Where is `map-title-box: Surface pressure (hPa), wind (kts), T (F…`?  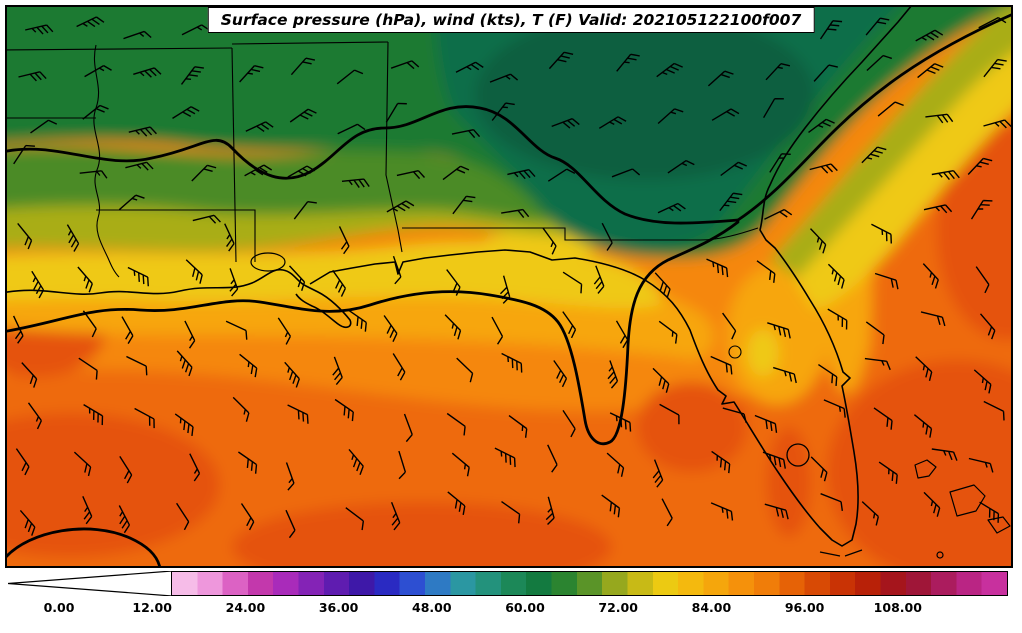 map-title-box: Surface pressure (hPa), wind (kts), T (F… is located at coordinates (511, 20).